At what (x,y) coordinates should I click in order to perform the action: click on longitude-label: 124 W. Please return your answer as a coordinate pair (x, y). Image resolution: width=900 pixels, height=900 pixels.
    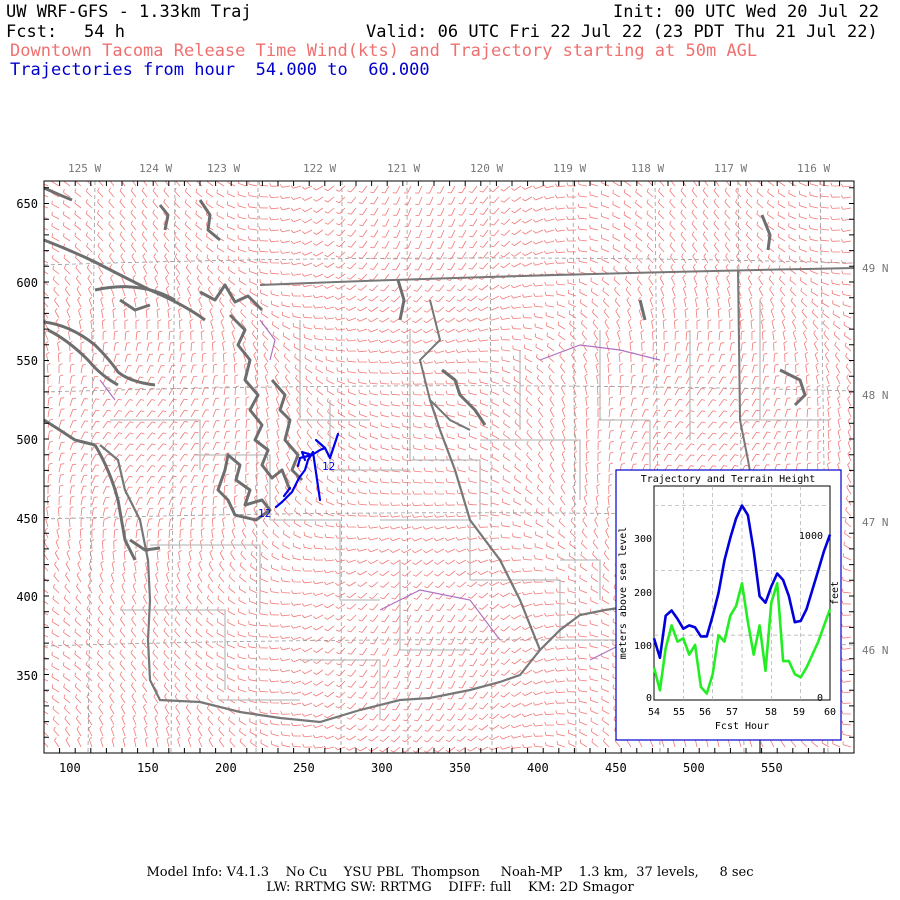
    Looking at the image, I should click on (155, 168).